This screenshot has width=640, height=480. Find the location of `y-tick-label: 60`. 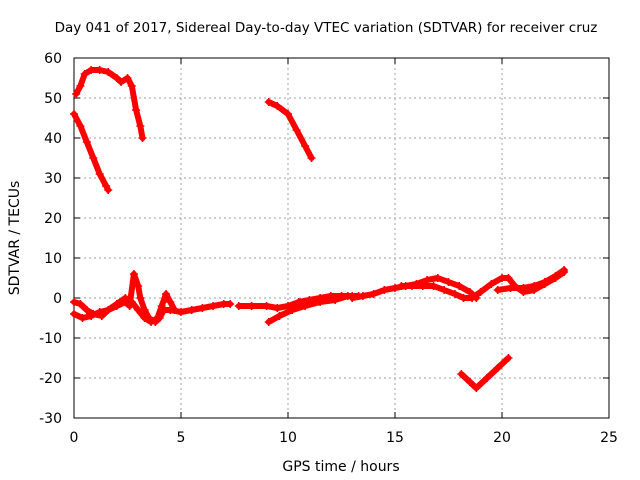

y-tick-label: 60 is located at coordinates (53, 59).